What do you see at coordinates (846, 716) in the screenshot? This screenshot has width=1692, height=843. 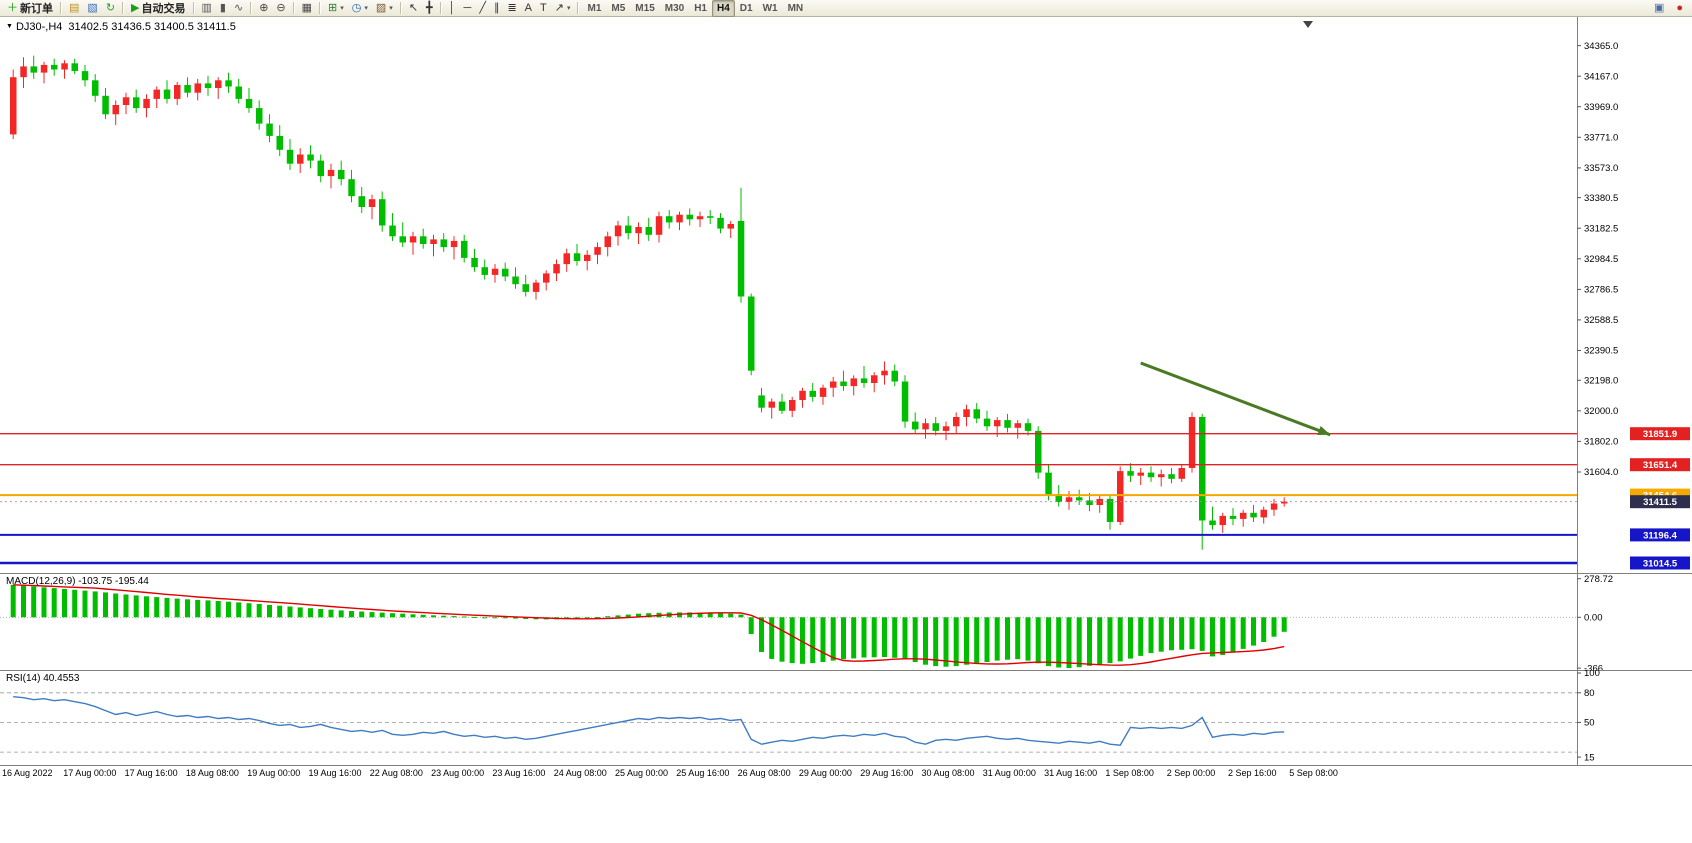 I see `rsi-panel: 100 80 50 15` at bounding box center [846, 716].